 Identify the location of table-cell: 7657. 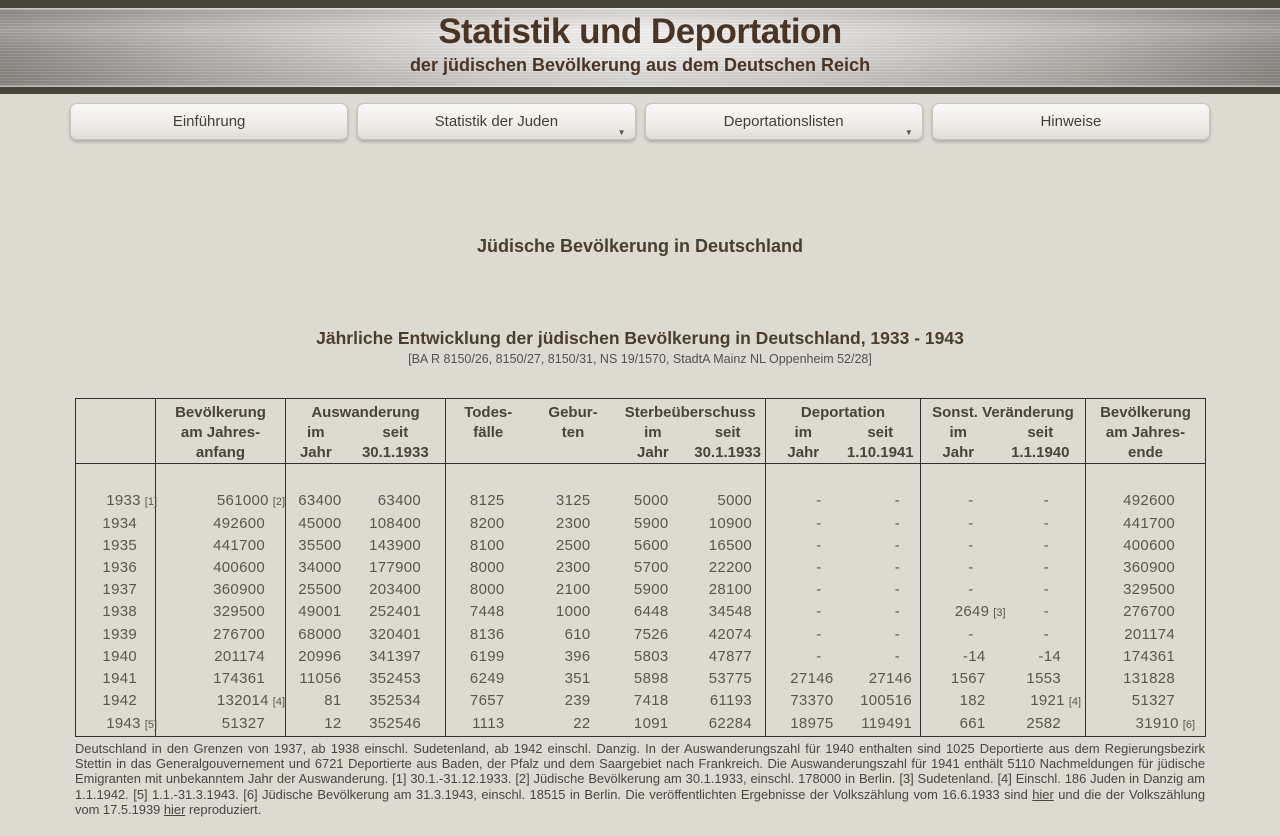
(488, 701).